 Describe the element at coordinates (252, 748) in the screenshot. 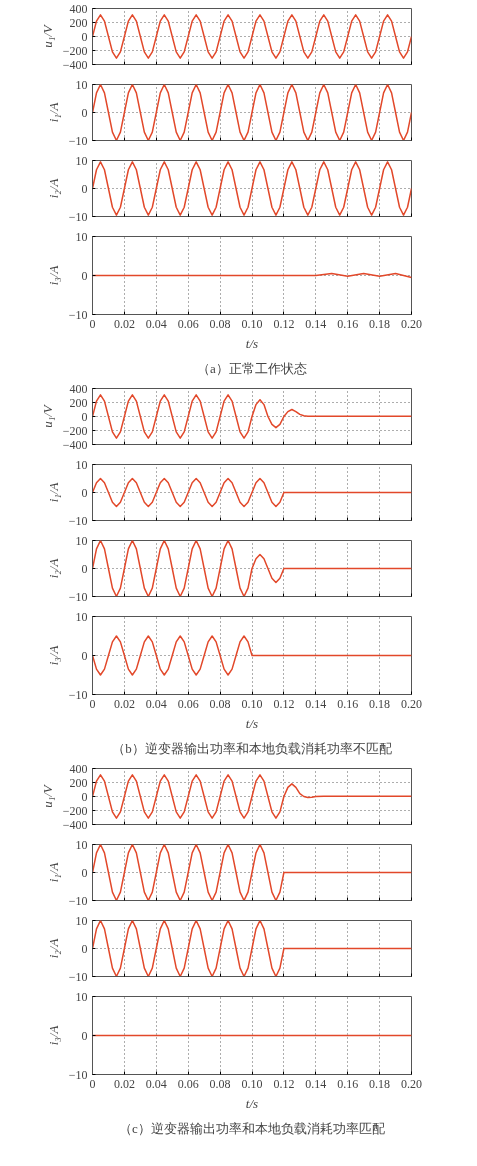

I see `text: （b）逆变器输出功率和本地负载消耗功率不匹配` at that location.